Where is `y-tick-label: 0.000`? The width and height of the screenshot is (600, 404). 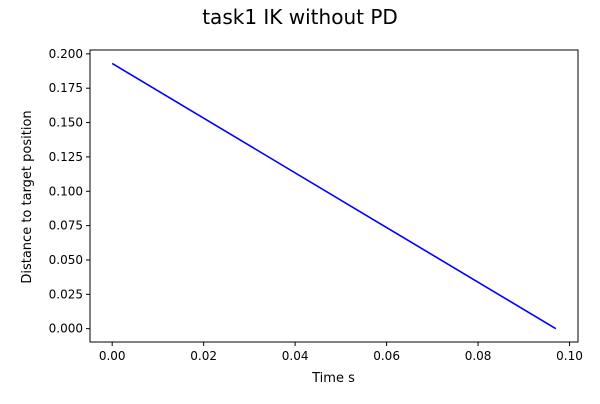 y-tick-label: 0.000 is located at coordinates (66, 329).